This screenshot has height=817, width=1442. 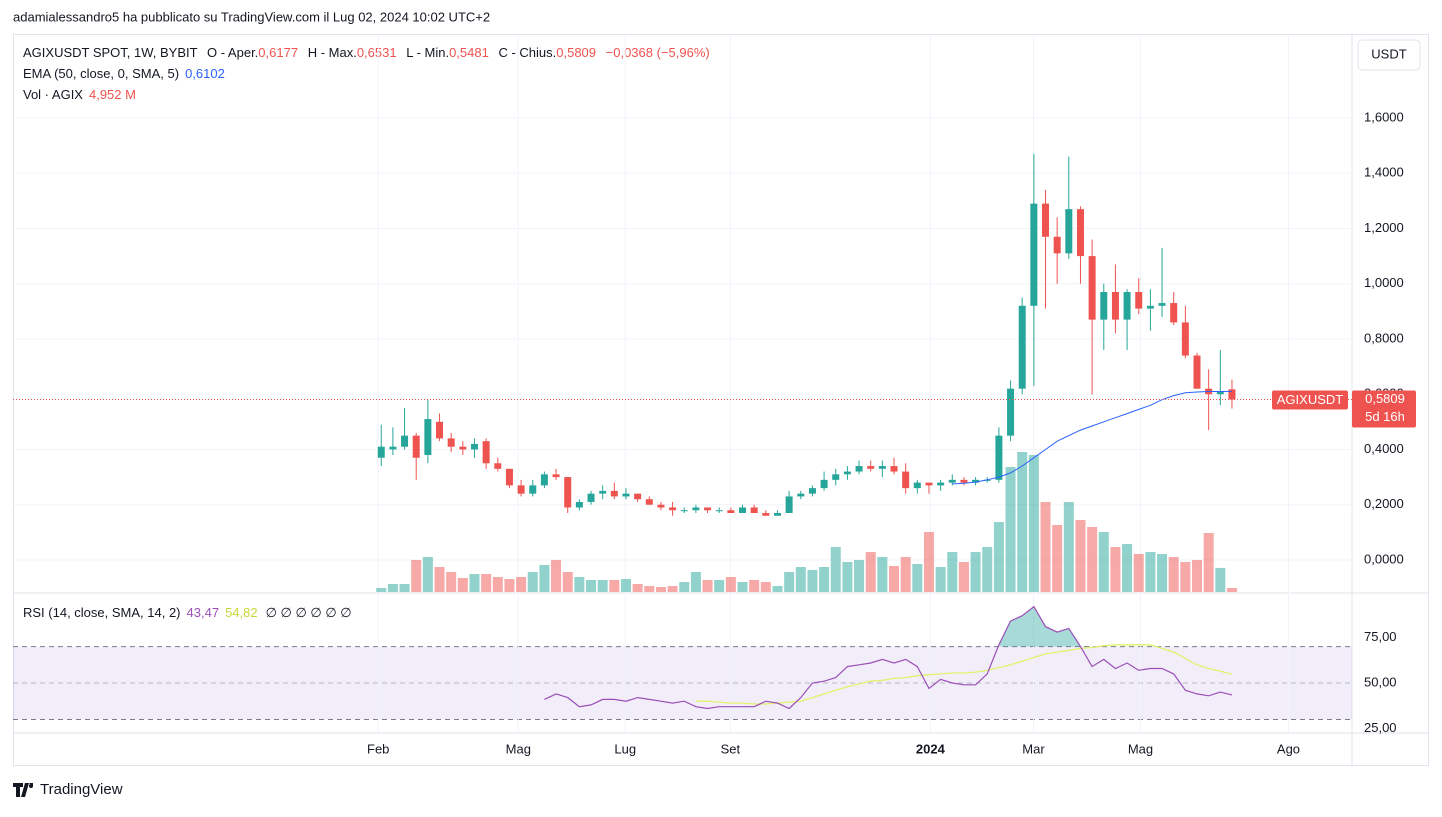 What do you see at coordinates (1385, 398) in the screenshot?
I see `last-price-label: 0,5809` at bounding box center [1385, 398].